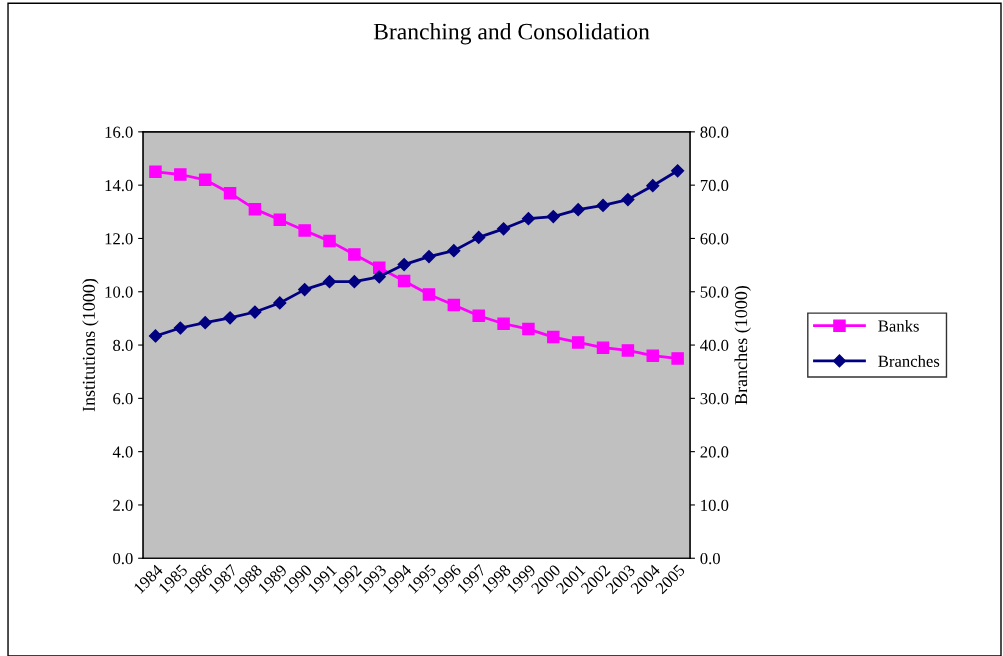 This screenshot has width=1003, height=656. I want to click on y2-tick-label: 70.0, so click(714, 185).